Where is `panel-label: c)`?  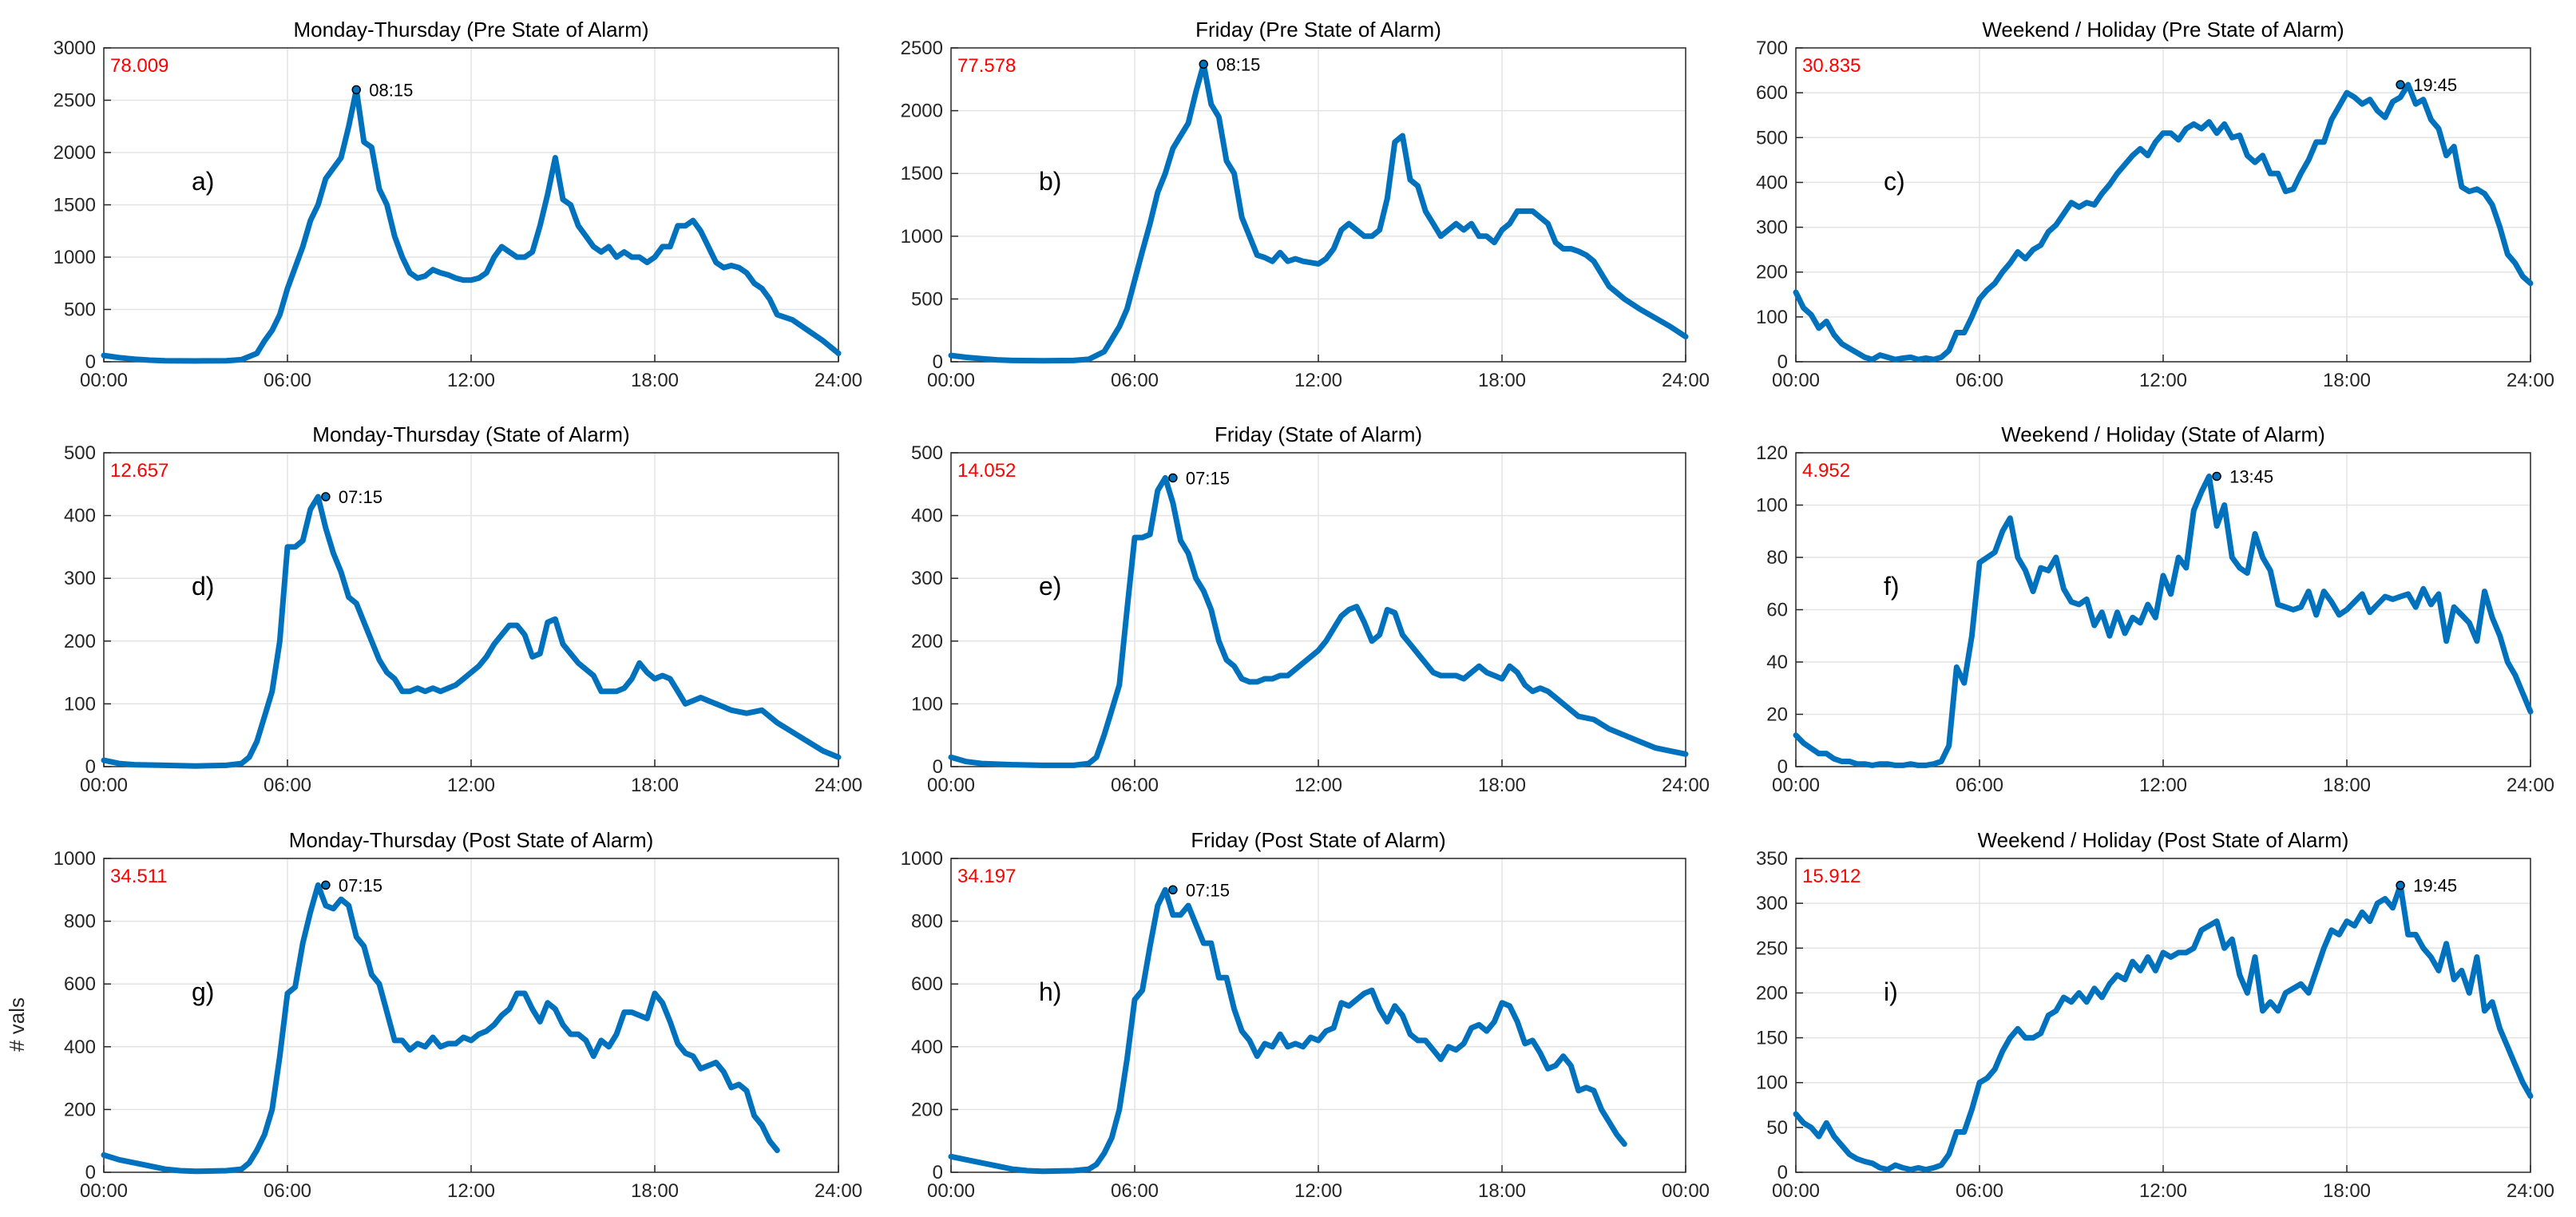 panel-label: c) is located at coordinates (1894, 181).